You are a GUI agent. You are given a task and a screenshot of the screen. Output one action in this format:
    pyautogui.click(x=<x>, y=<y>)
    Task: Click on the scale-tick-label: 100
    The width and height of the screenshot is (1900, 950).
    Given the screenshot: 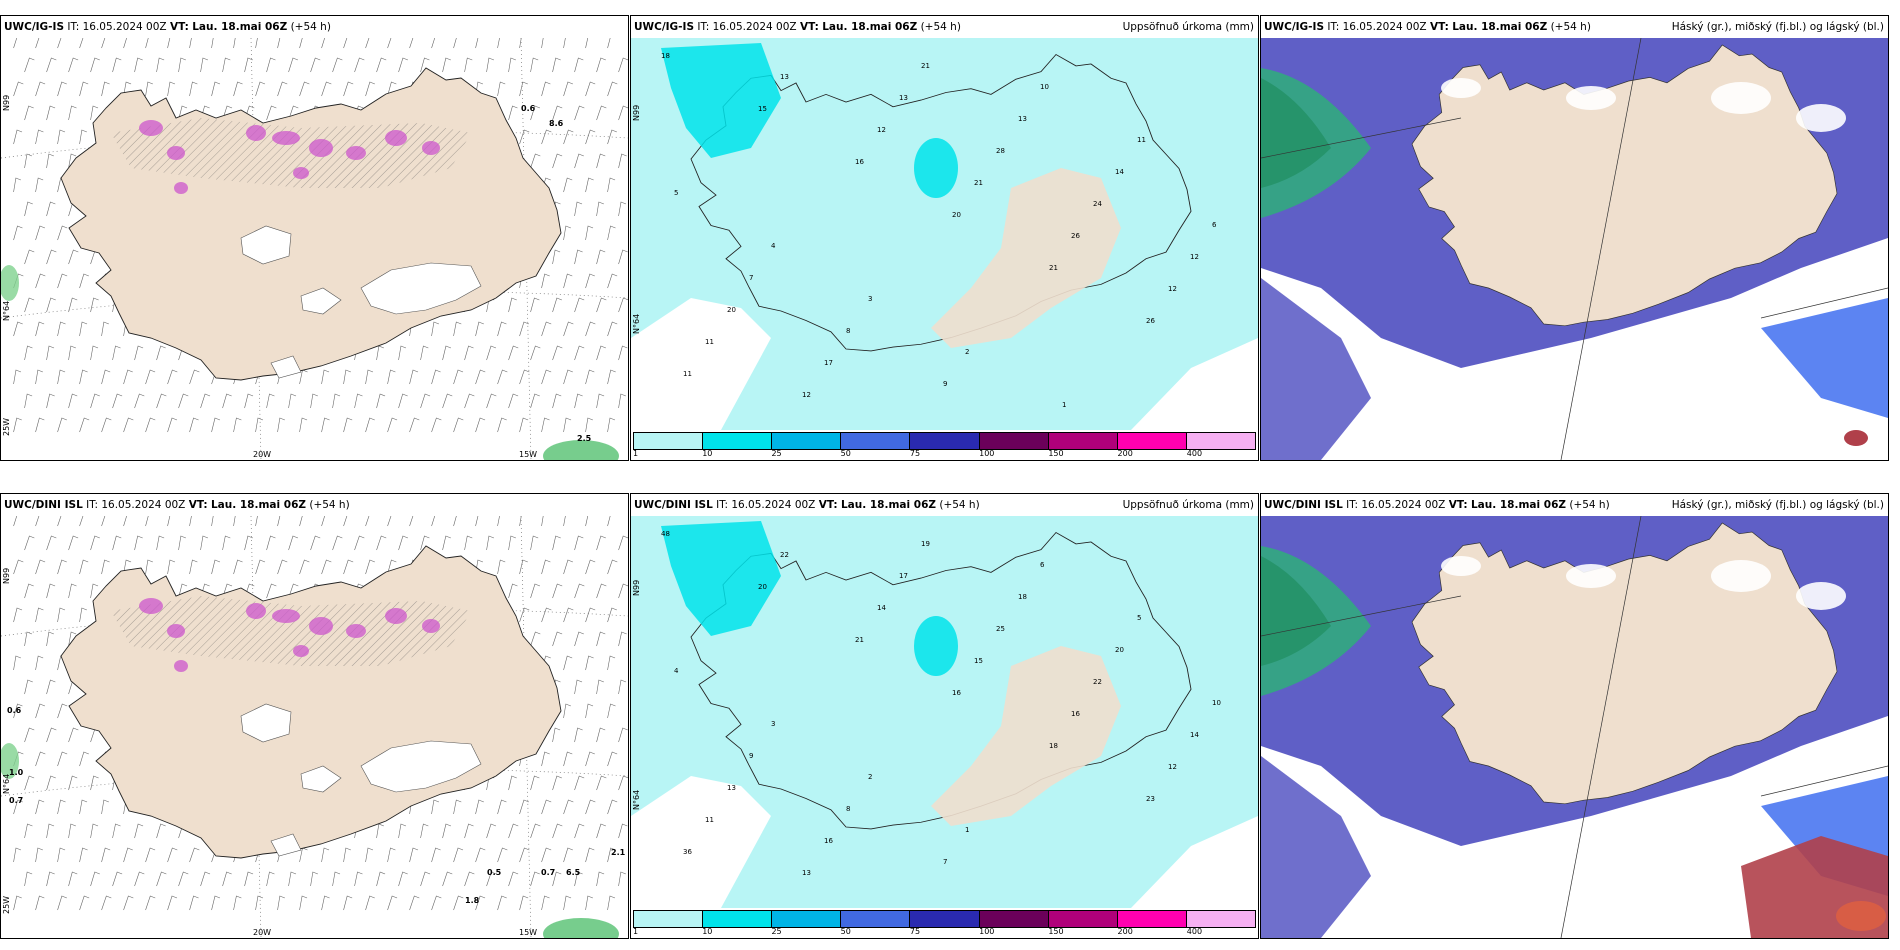 What is the action you would take?
    pyautogui.click(x=987, y=931)
    